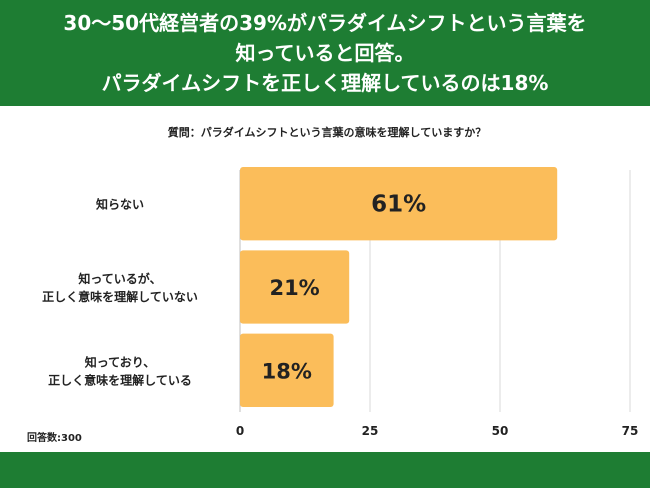 The height and width of the screenshot is (488, 650). Describe the element at coordinates (120, 379) in the screenshot. I see `category-label: 正しく意味を理解している` at that location.